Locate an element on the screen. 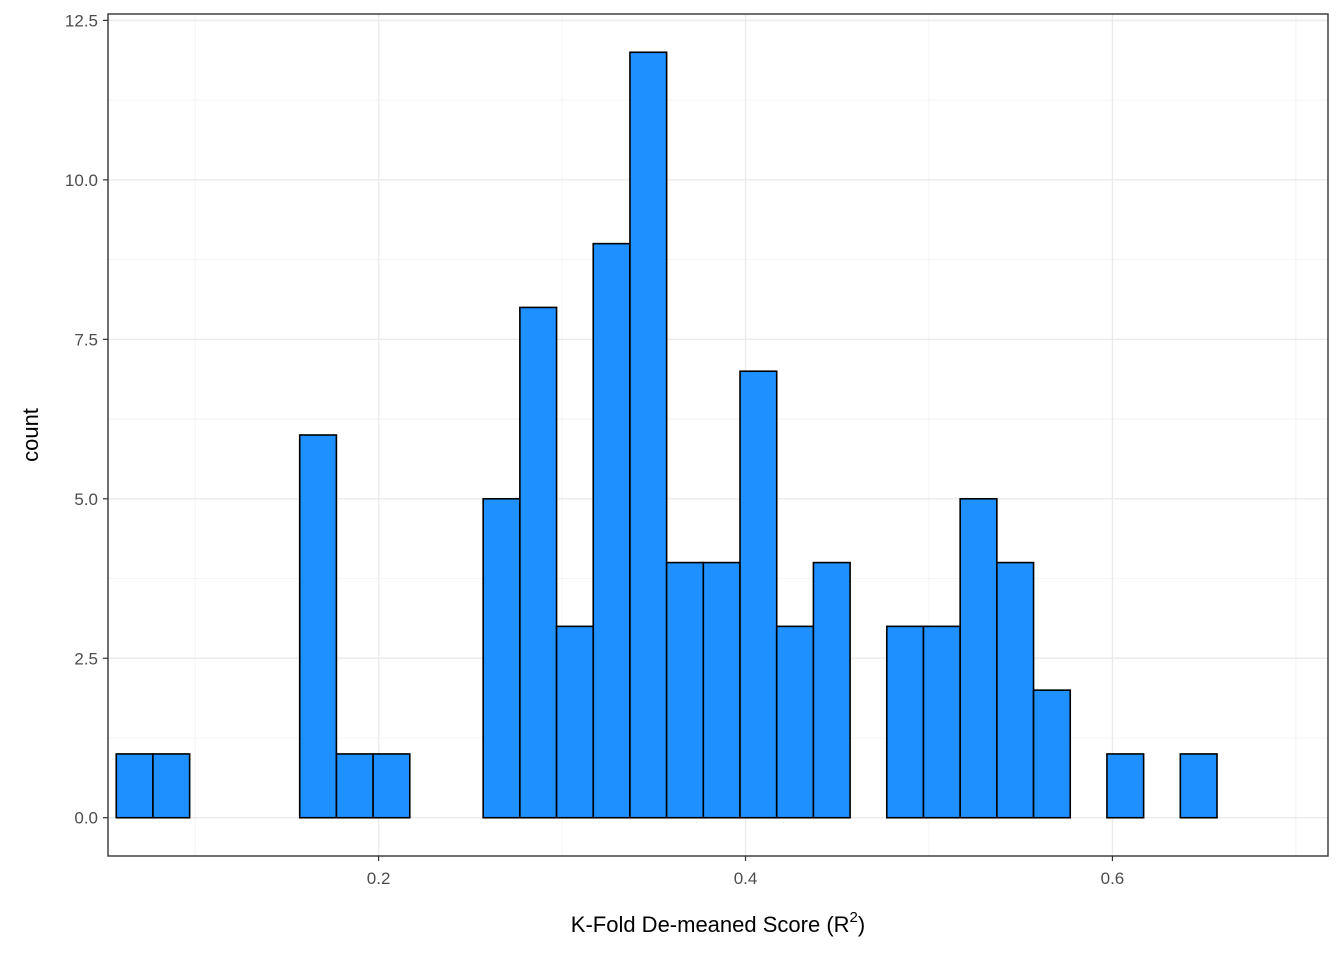 This screenshot has width=1344, height=965. y-tick-label: 12.5 is located at coordinates (81, 20).